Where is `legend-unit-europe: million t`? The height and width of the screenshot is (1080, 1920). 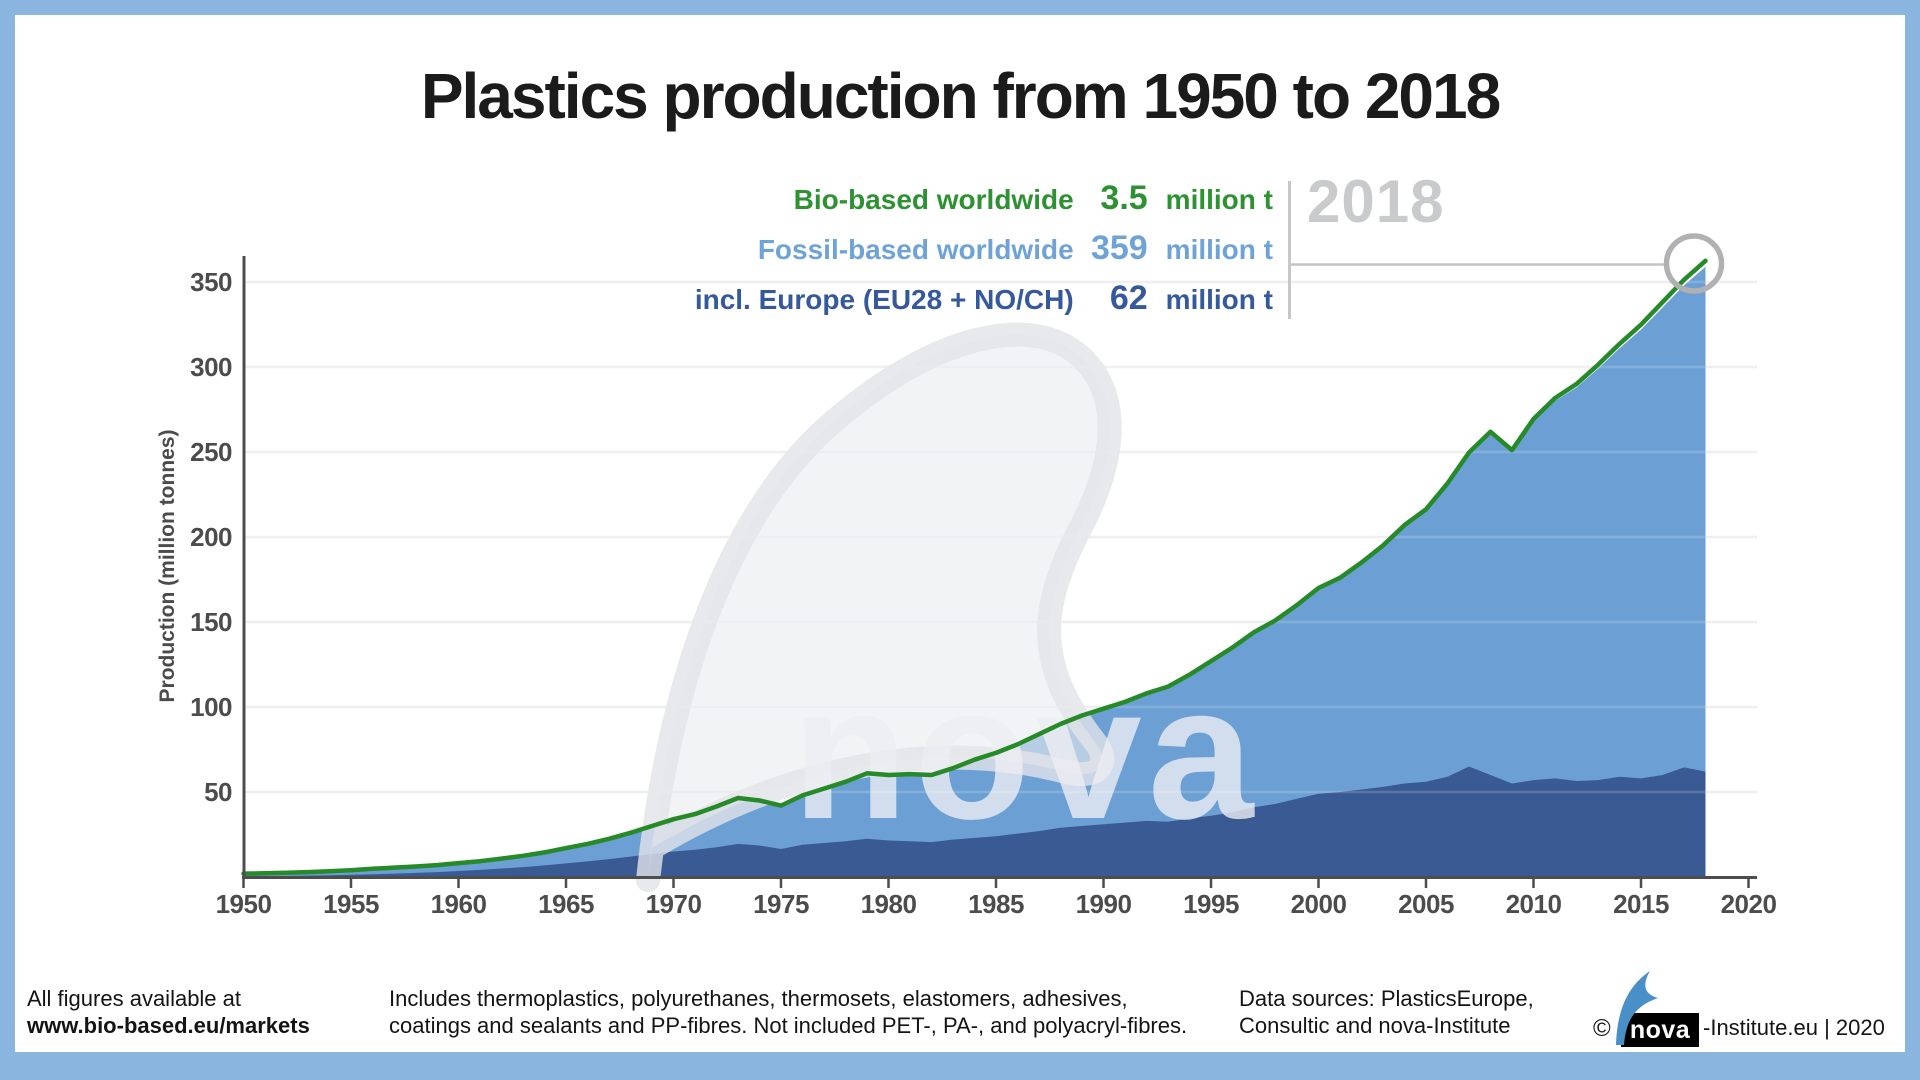
legend-unit-europe: million t is located at coordinates (1219, 299).